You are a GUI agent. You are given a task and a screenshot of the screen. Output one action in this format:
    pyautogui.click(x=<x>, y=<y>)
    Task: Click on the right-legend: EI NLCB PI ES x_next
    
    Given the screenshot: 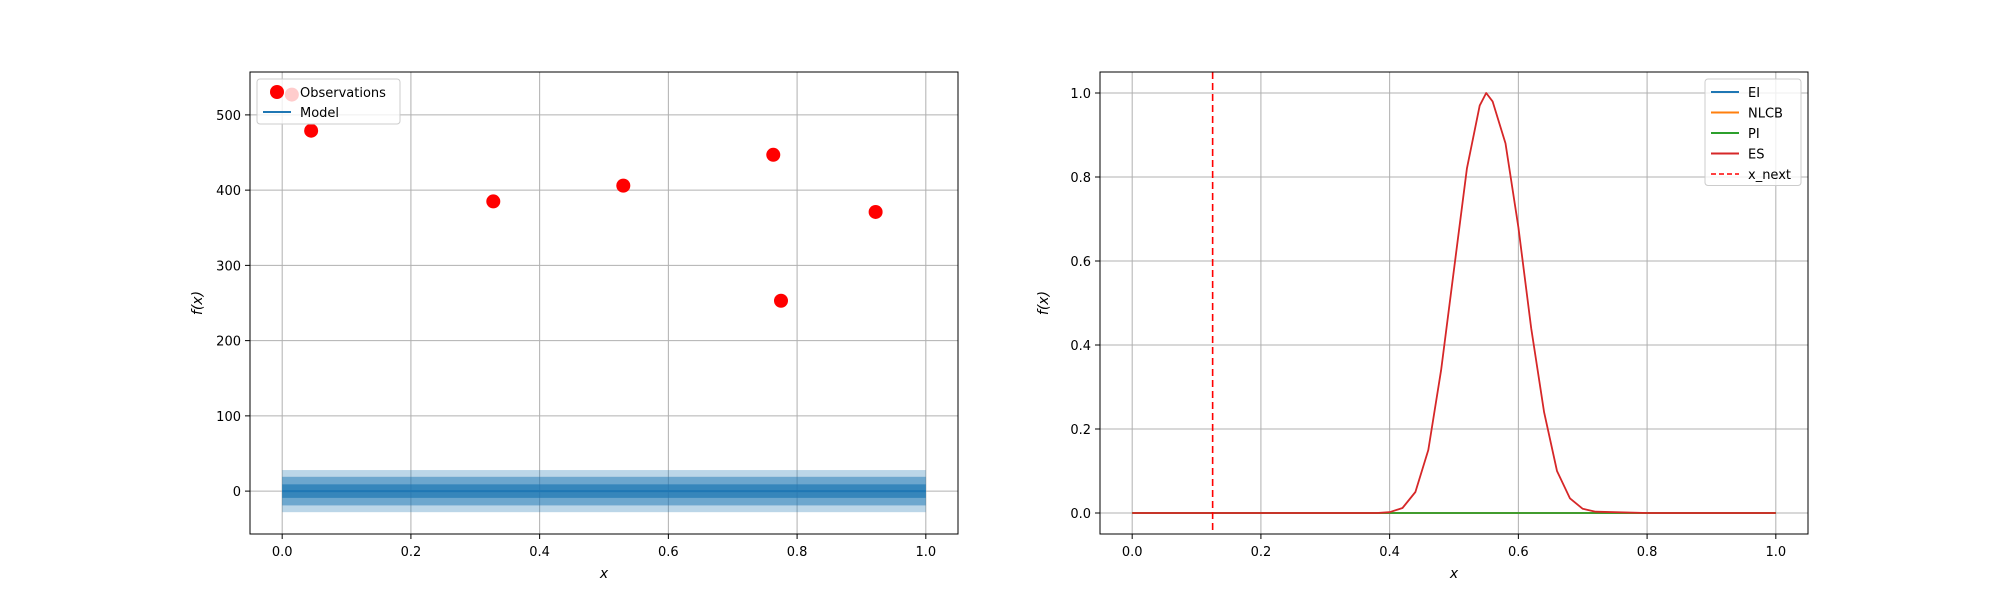 What is the action you would take?
    pyautogui.click(x=1753, y=132)
    